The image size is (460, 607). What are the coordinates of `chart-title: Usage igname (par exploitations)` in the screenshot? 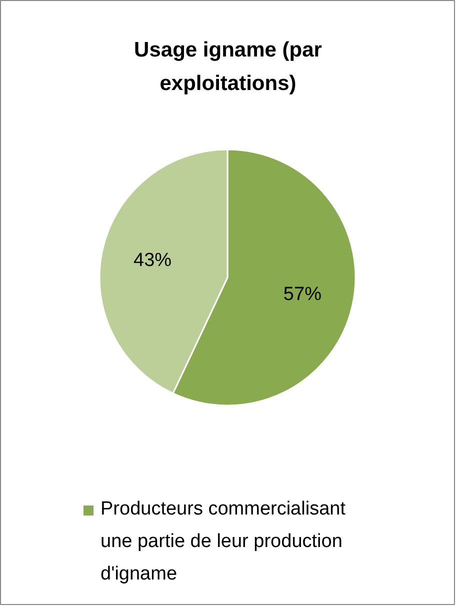 It's located at (228, 66).